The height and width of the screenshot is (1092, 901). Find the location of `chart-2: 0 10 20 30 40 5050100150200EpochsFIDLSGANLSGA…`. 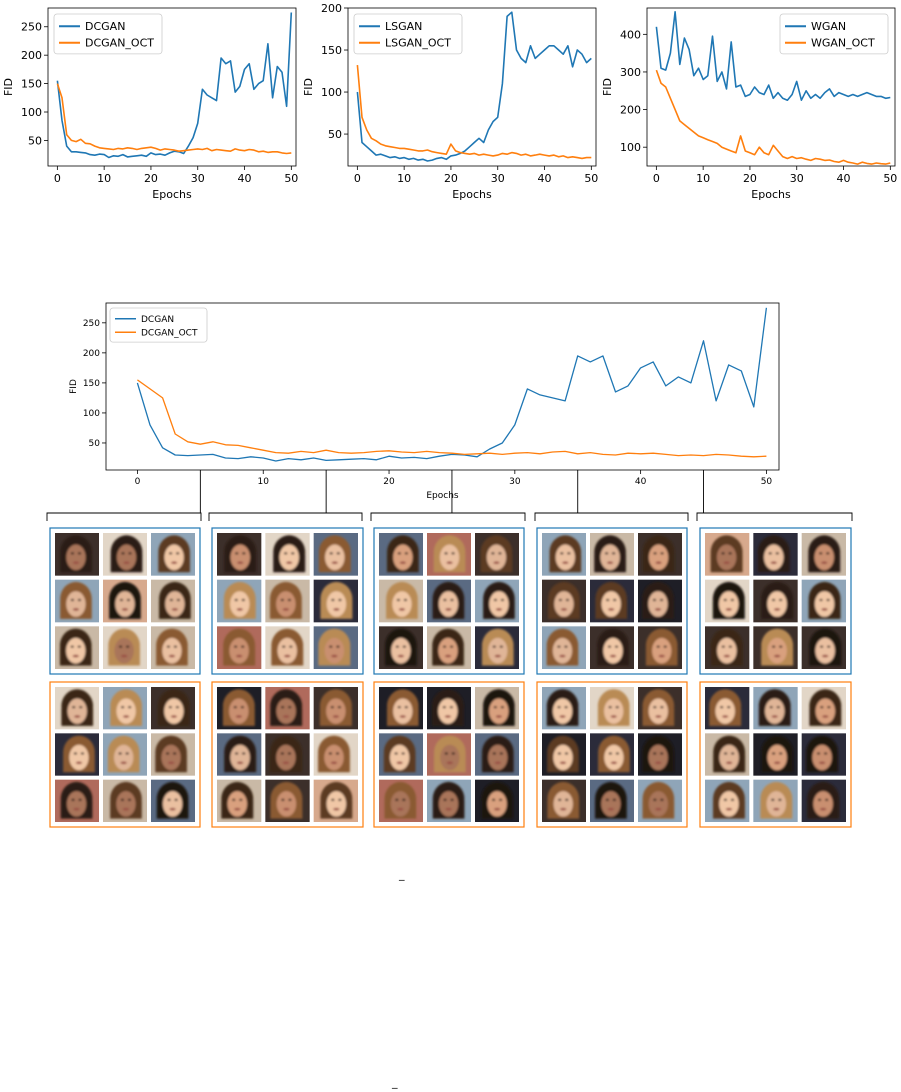

chart-2: 0 10 20 30 40 5050100150200EpochsFIDLSGANLSGA… is located at coordinates (450, 101).